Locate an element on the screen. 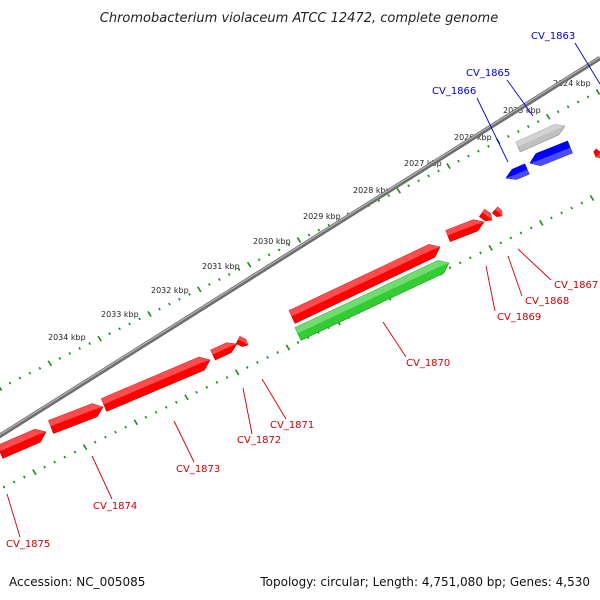 This screenshot has width=600, height=600. gene-label-CV_1870: CV_1870 is located at coordinates (428, 363).